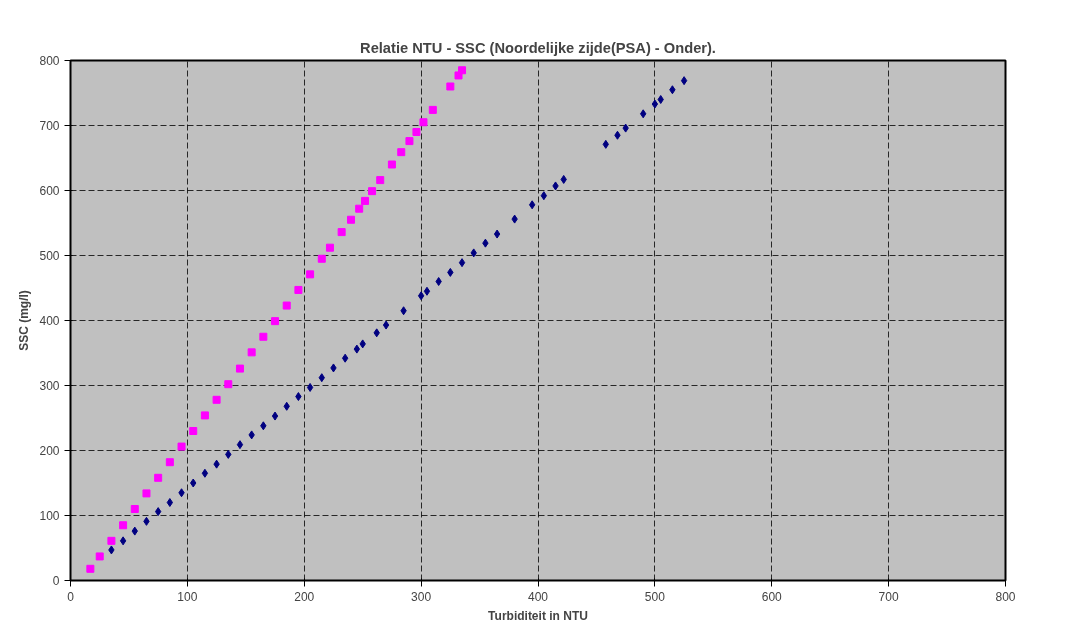 The image size is (1089, 644). Describe the element at coordinates (71, 596) in the screenshot. I see `x-tick-label: 0` at that location.